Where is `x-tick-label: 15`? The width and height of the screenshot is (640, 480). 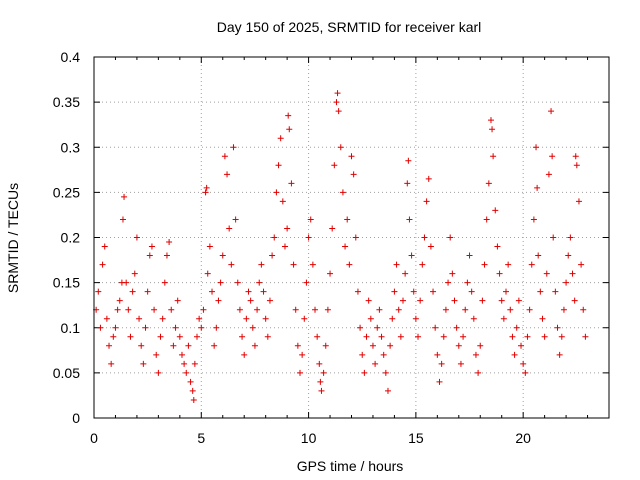
x-tick-label: 15 is located at coordinates (416, 438).